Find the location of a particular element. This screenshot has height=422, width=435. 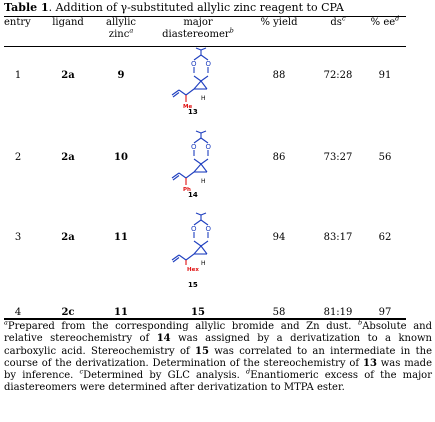

row4-product: 15 is located at coordinates (198, 312).